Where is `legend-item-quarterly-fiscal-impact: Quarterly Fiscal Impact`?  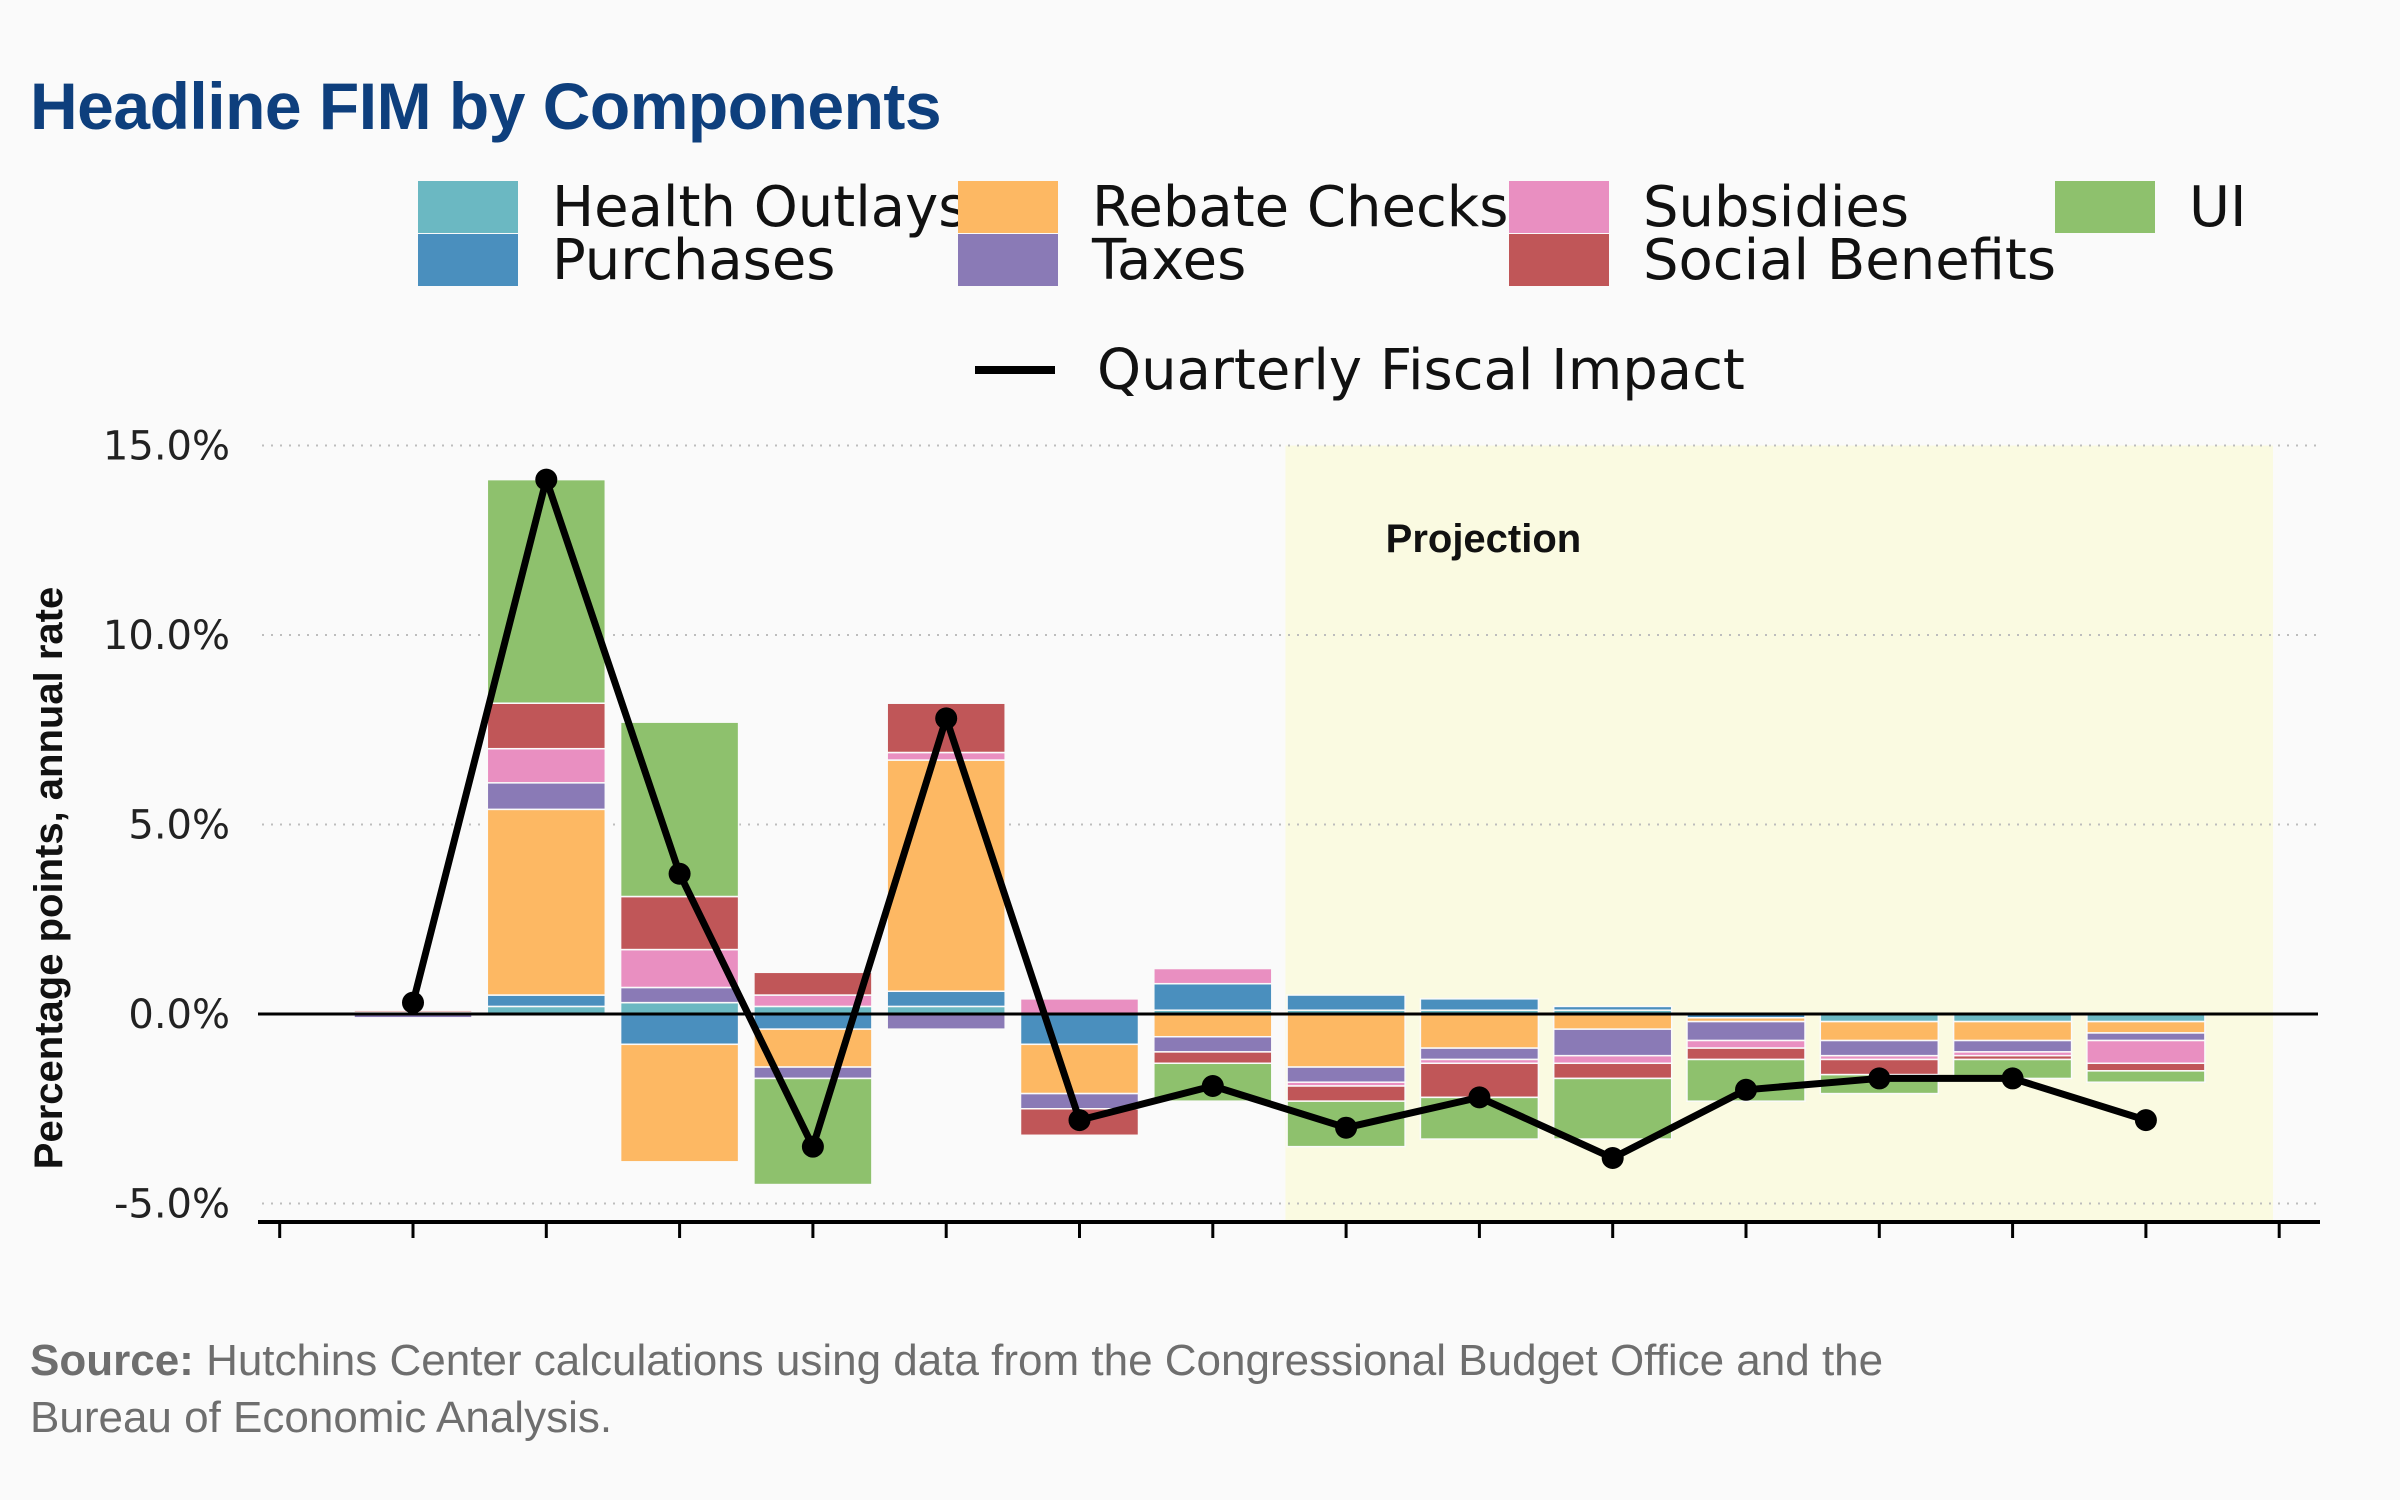
legend-item-quarterly-fiscal-impact: Quarterly Fiscal Impact is located at coordinates (1360, 370).